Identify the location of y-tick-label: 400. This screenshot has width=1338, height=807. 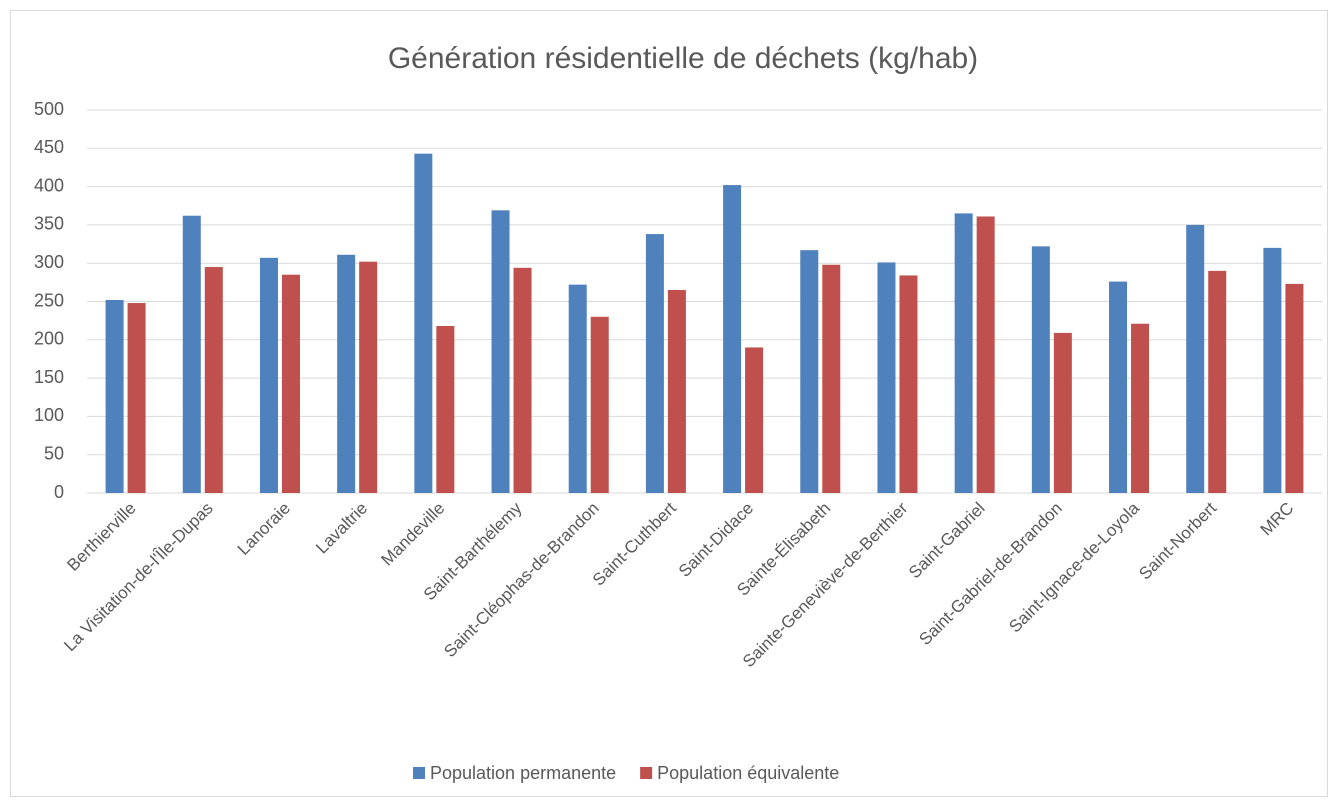
(49, 185).